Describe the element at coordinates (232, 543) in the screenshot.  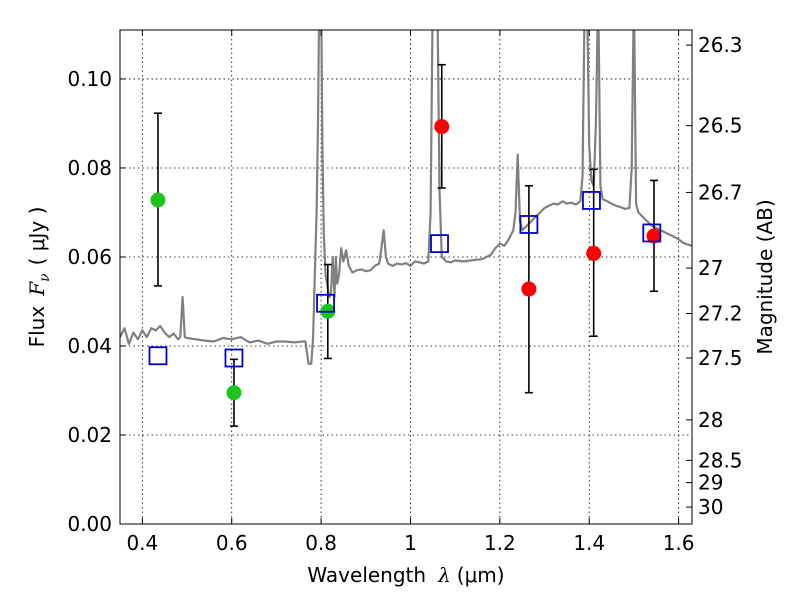
I see `x-tick-label: 0.6` at that location.